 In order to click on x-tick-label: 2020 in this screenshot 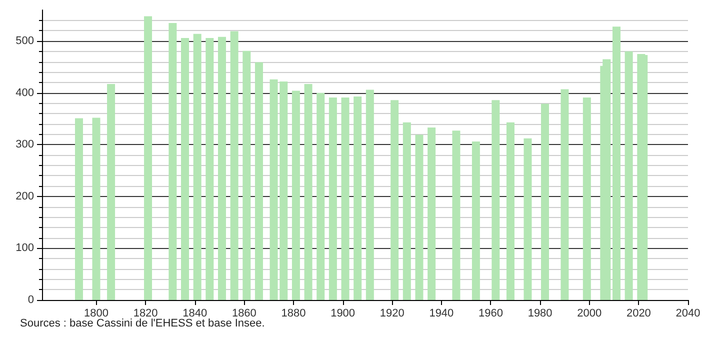, I will do `click(638, 314)`.